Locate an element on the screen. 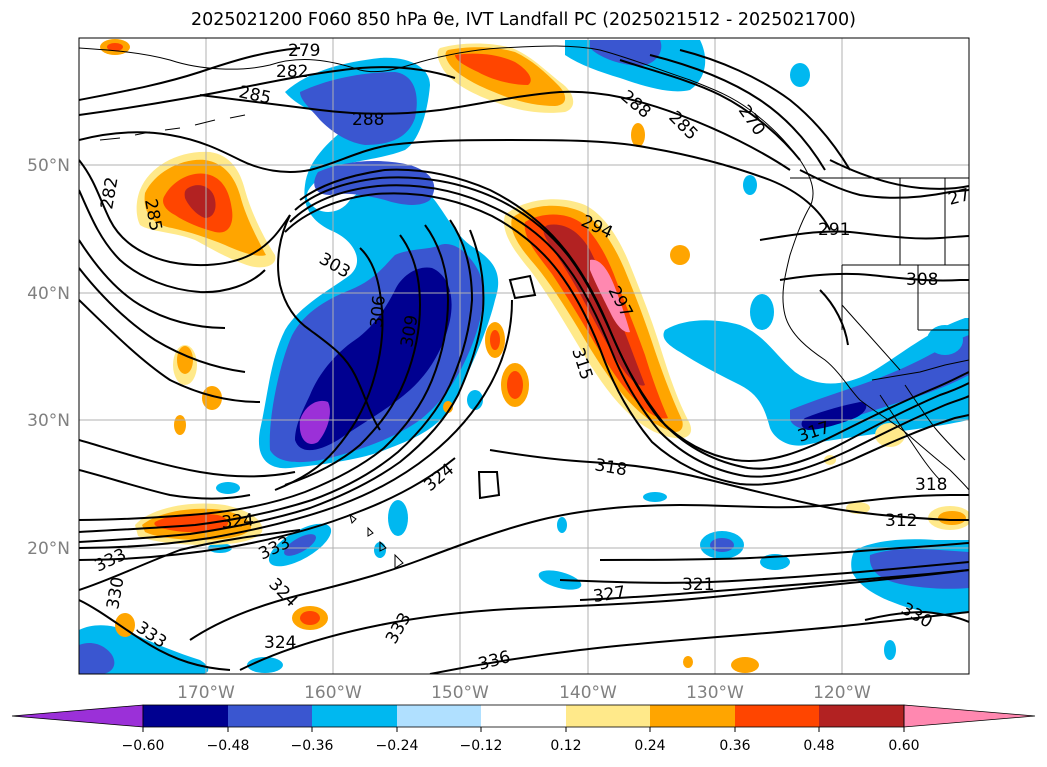  contour-label: 327 is located at coordinates (609, 595).